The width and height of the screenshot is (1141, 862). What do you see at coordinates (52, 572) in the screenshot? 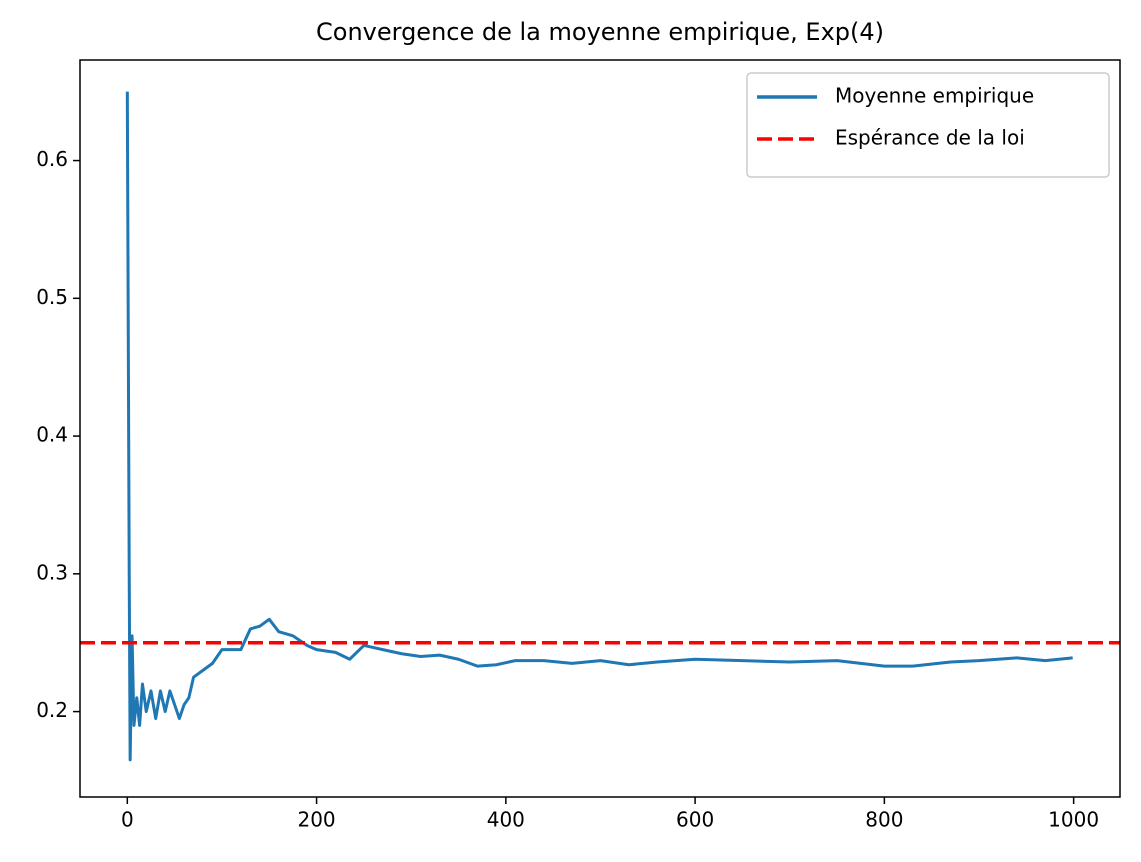
I see `y-tick-label: 0.3` at bounding box center [52, 572].